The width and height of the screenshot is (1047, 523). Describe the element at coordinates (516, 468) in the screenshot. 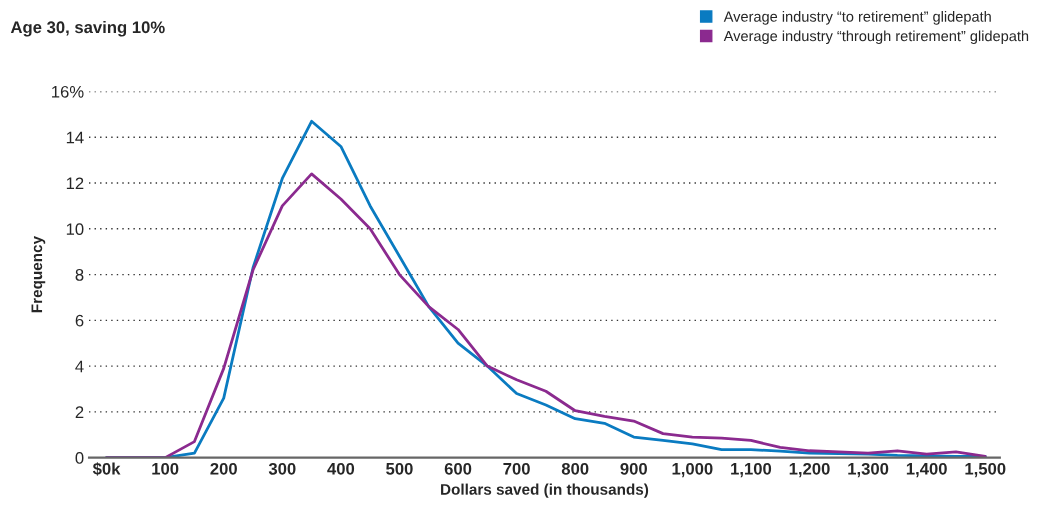

I see `x-tick-label: 700` at that location.